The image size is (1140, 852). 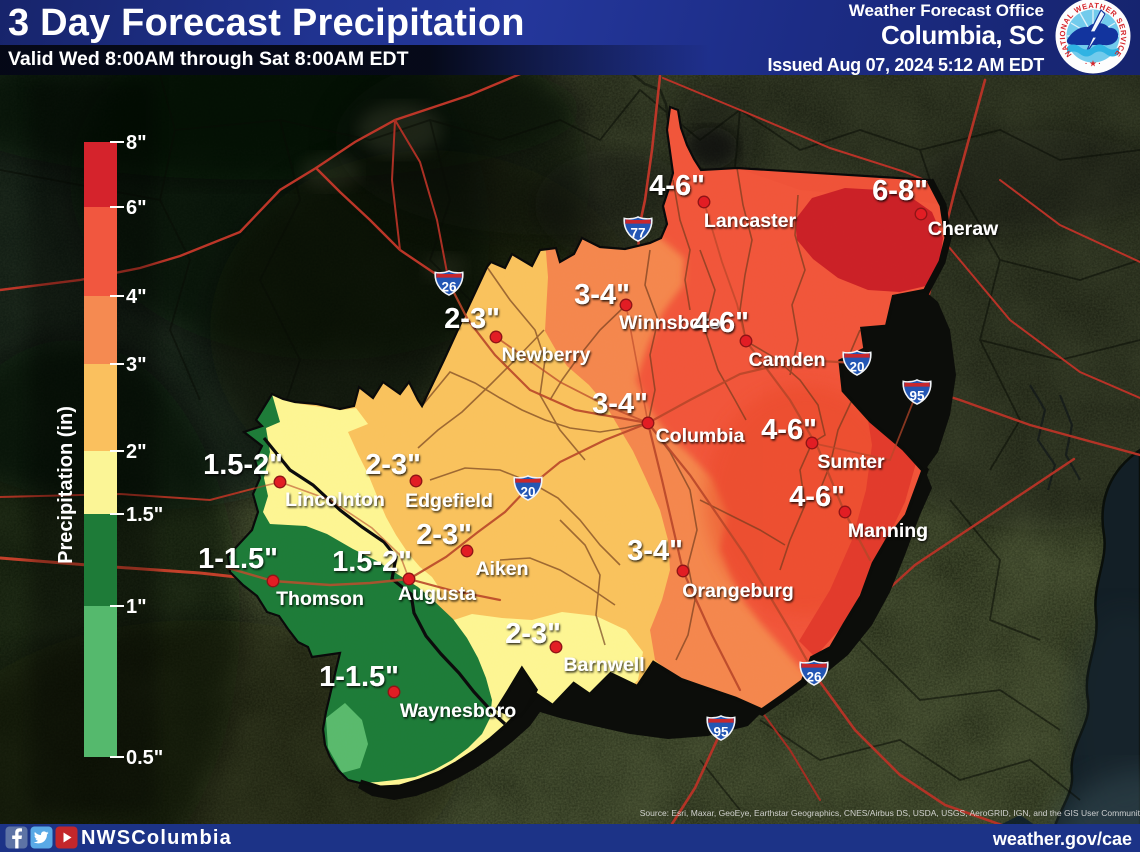 What do you see at coordinates (851, 462) in the screenshot?
I see `svg-text: Sumter` at bounding box center [851, 462].